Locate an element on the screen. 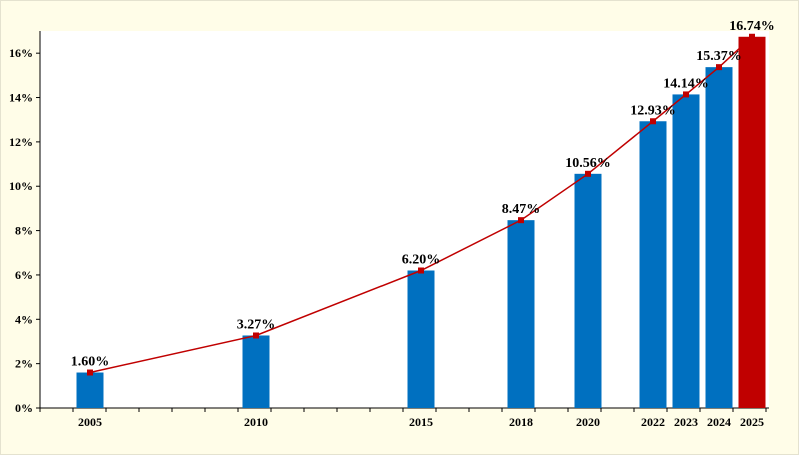 The height and width of the screenshot is (455, 799). data-label: 3.27% is located at coordinates (256, 324).